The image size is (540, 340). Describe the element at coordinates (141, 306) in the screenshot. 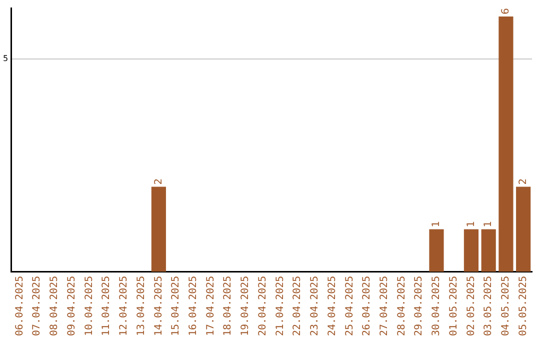

I see `x-tick-label: 13.04.2025` at that location.